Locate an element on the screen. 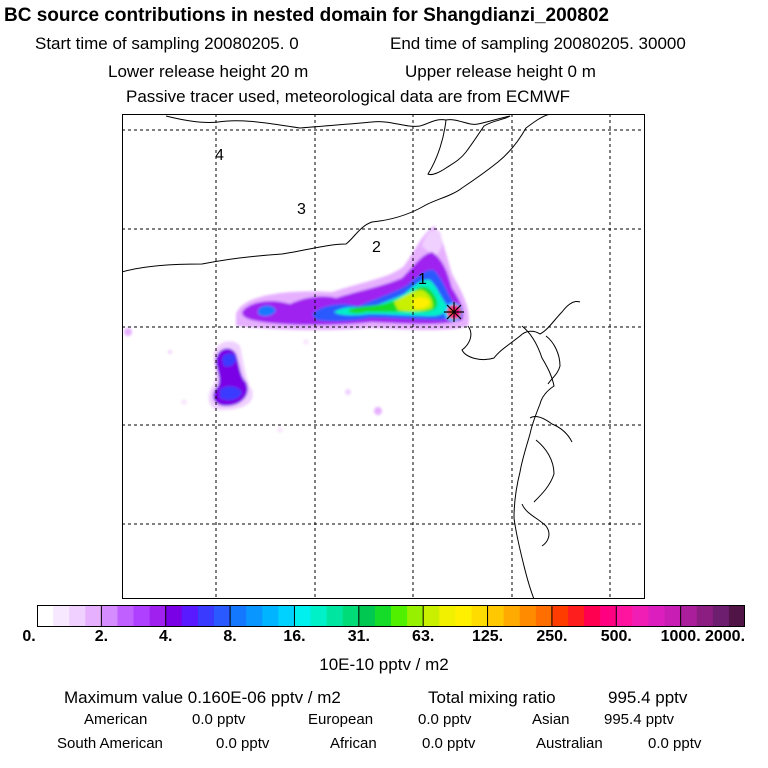  colorbar-tick-label: 0. is located at coordinates (29, 636).